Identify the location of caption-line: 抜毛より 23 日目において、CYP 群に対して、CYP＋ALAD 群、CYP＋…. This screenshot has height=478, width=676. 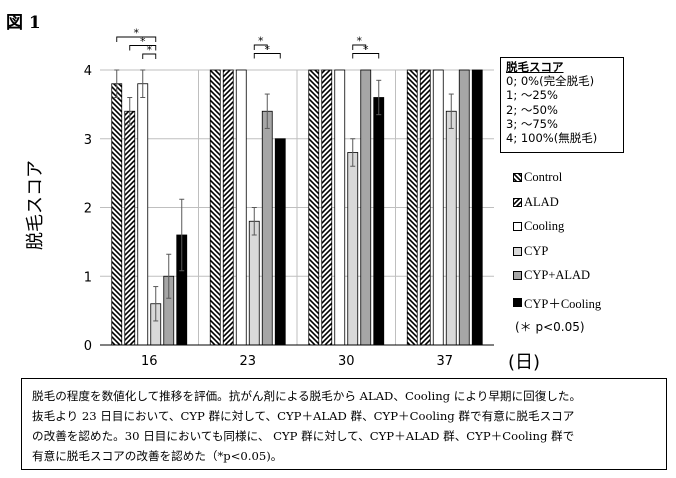
(303, 416).